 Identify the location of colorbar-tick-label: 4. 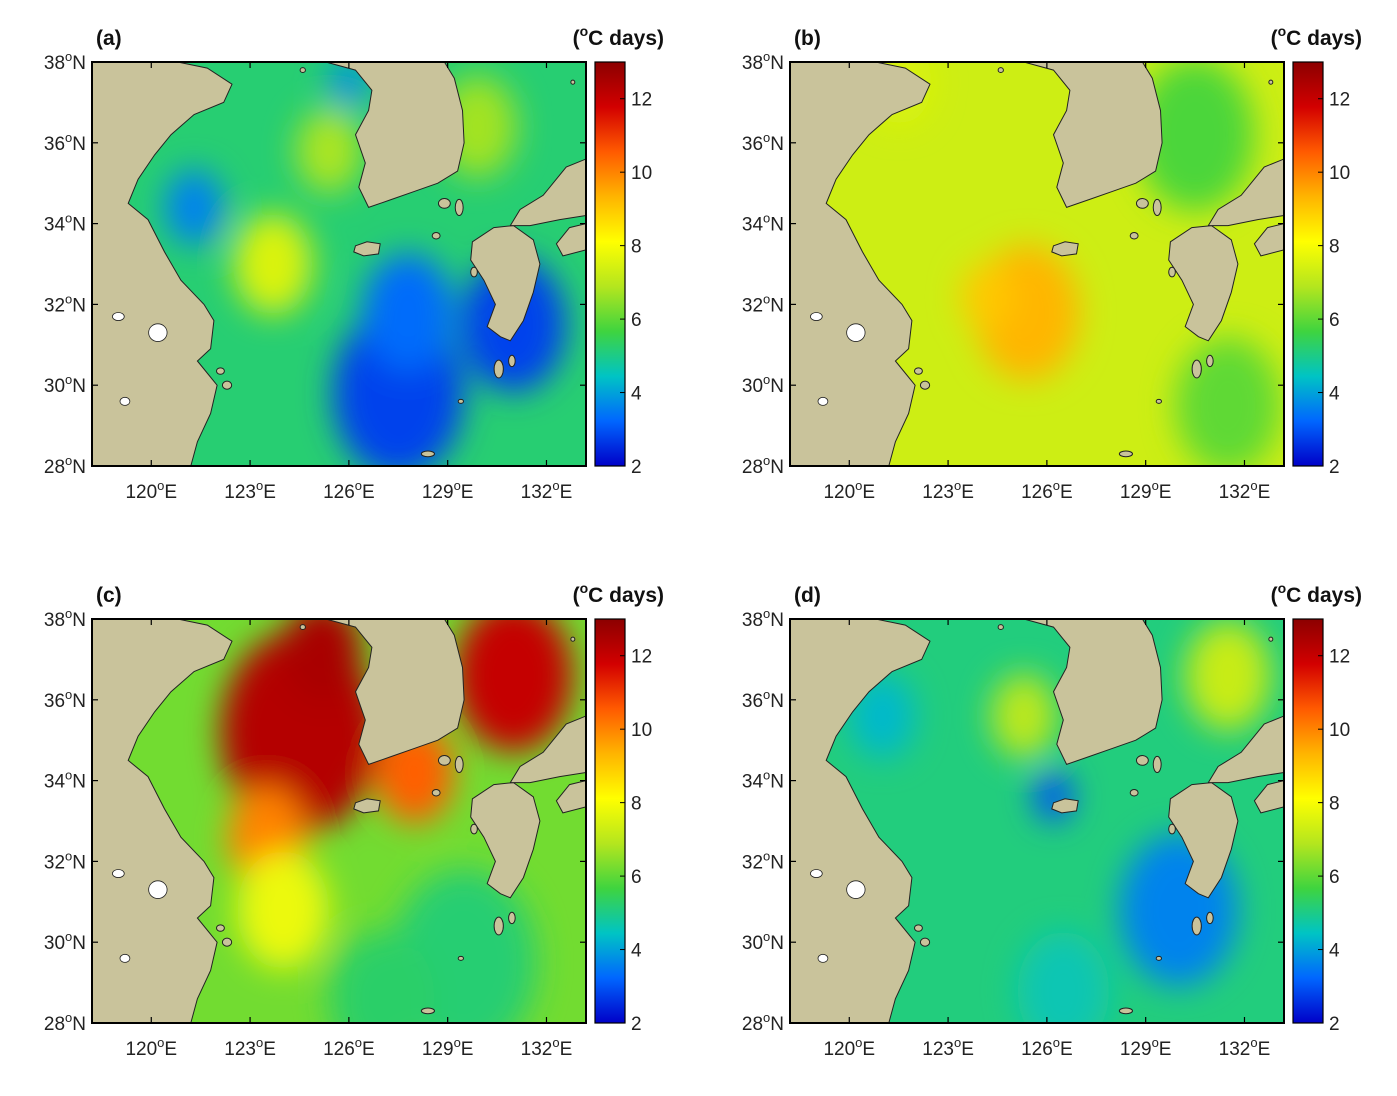
(1334, 394).